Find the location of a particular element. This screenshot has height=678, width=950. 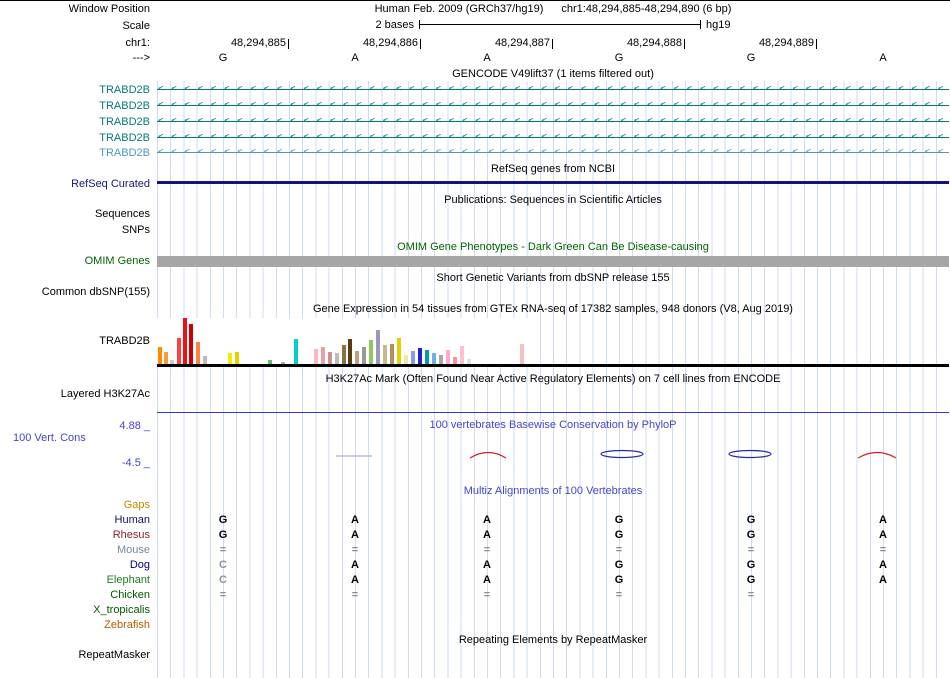

gencode-title: GENCODE V49lift37 (1 items filtered out) is located at coordinates (553, 74).